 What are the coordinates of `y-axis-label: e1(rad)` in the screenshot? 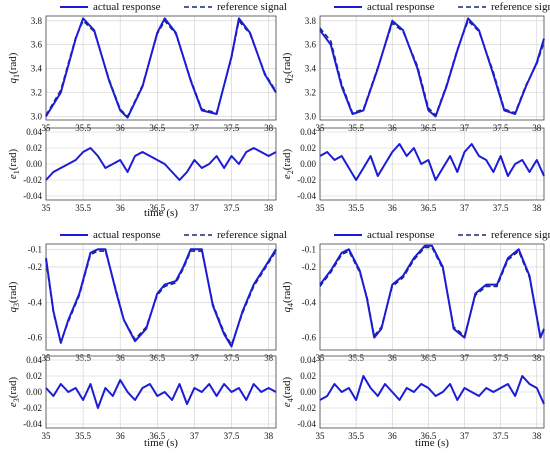 It's located at (14, 164).